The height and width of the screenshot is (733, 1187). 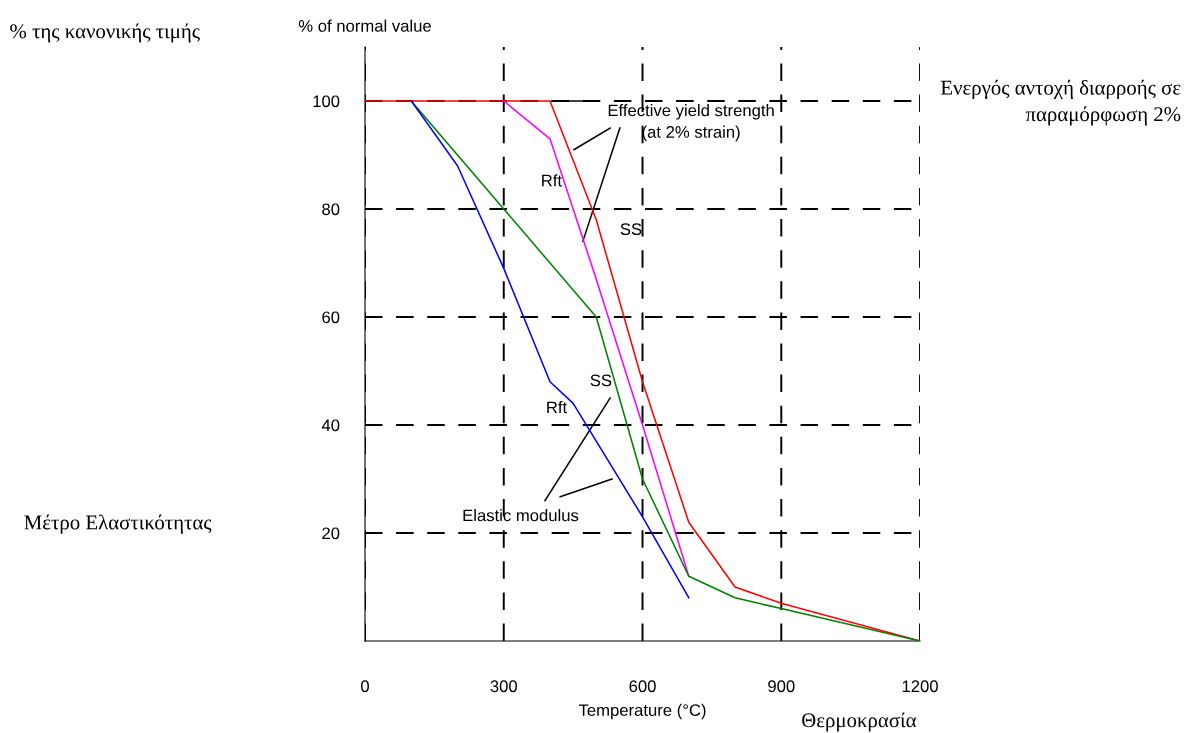 What do you see at coordinates (1060, 102) in the screenshot?
I see `text: Ενεργός αντοχή διαρροής σε παραμόρφωση 2%` at bounding box center [1060, 102].